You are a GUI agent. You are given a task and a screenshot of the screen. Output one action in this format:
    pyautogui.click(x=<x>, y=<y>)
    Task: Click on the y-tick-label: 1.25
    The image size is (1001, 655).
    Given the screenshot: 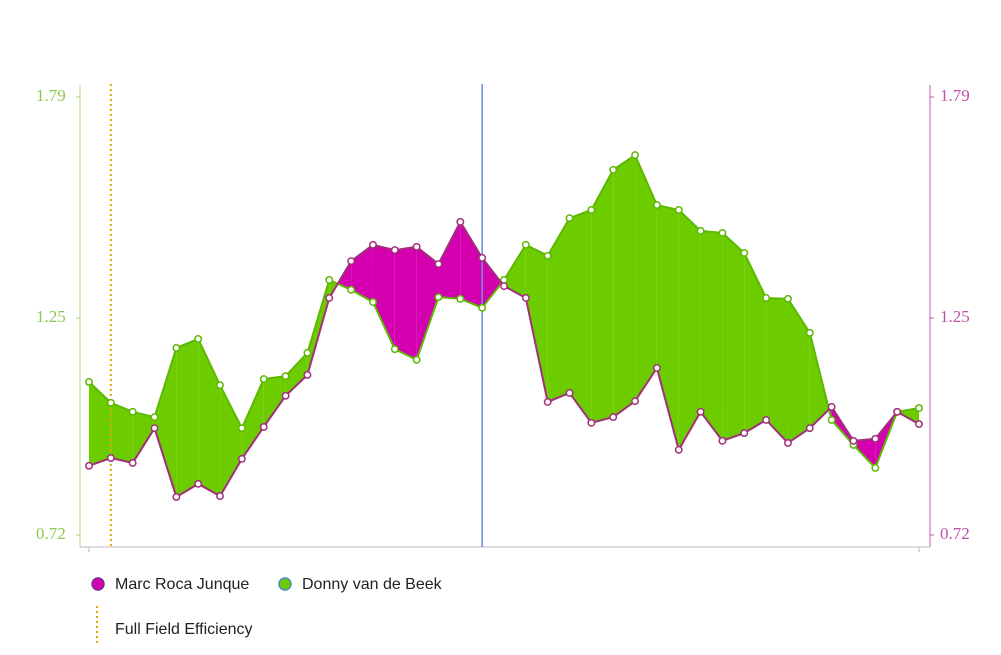 What is the action you would take?
    pyautogui.click(x=51, y=316)
    